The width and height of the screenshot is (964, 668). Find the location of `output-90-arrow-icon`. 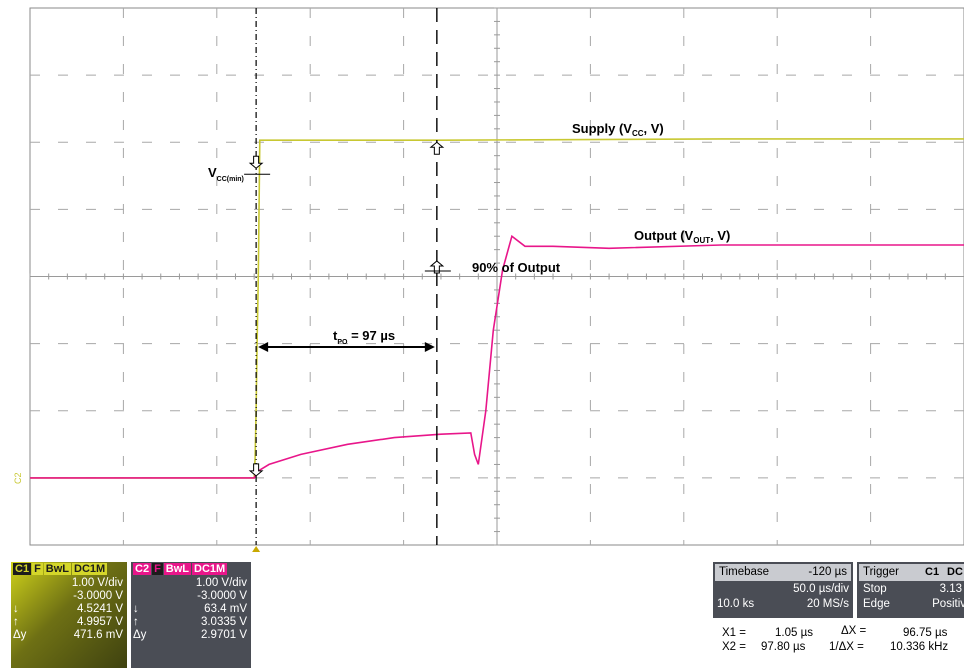

output-90-arrow-icon is located at coordinates (437, 267).